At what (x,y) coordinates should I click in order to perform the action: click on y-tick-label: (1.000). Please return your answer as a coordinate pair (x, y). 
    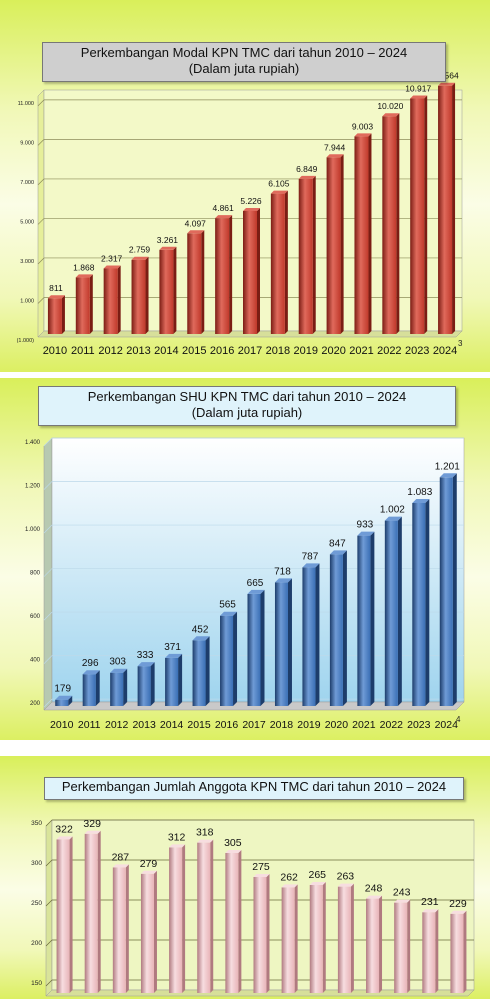
    Looking at the image, I should click on (26, 341).